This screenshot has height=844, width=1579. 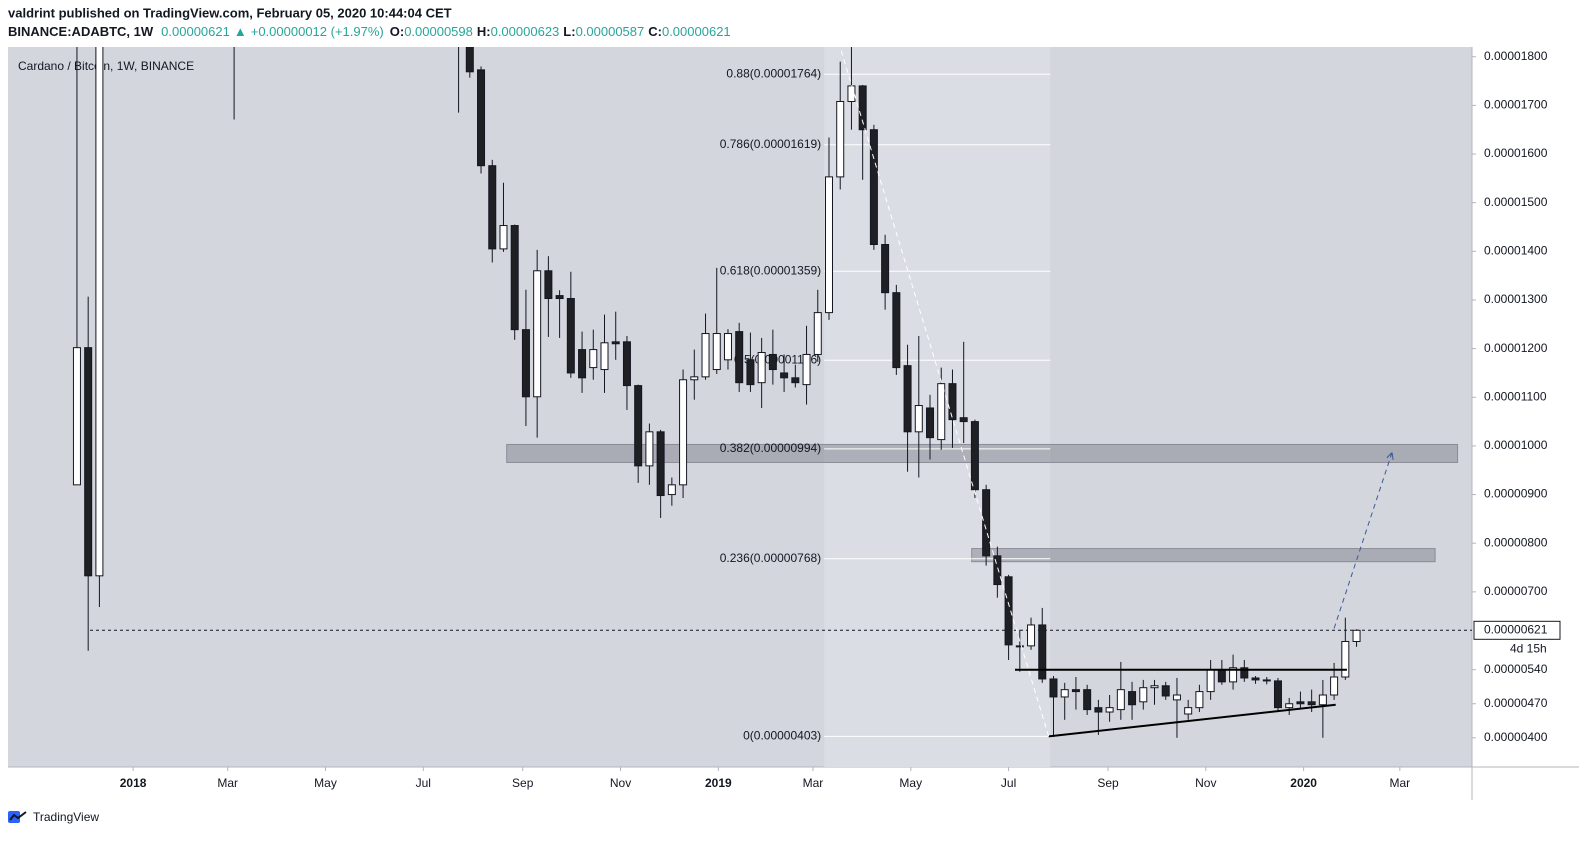 I want to click on y-tick-label: 0.00001700, so click(x=1516, y=105).